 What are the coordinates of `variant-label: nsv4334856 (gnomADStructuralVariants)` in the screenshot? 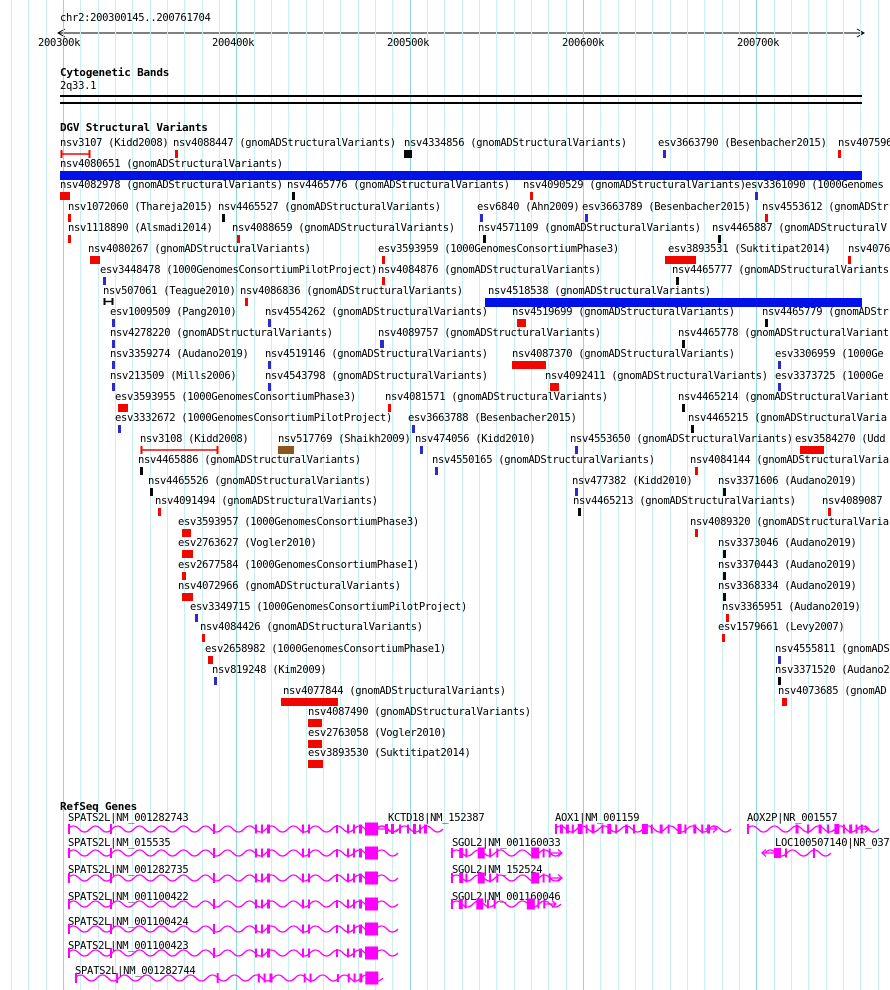 It's located at (515, 143).